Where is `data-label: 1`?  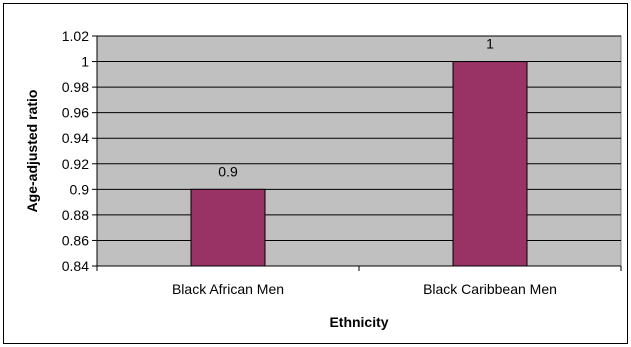 data-label: 1 is located at coordinates (490, 44).